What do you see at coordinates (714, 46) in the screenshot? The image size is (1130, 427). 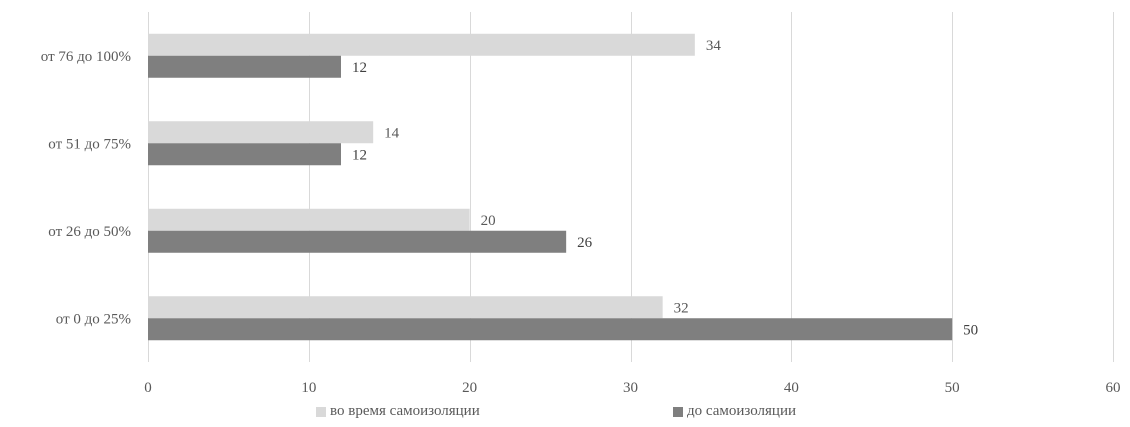 I see `data-label: 34` at bounding box center [714, 46].